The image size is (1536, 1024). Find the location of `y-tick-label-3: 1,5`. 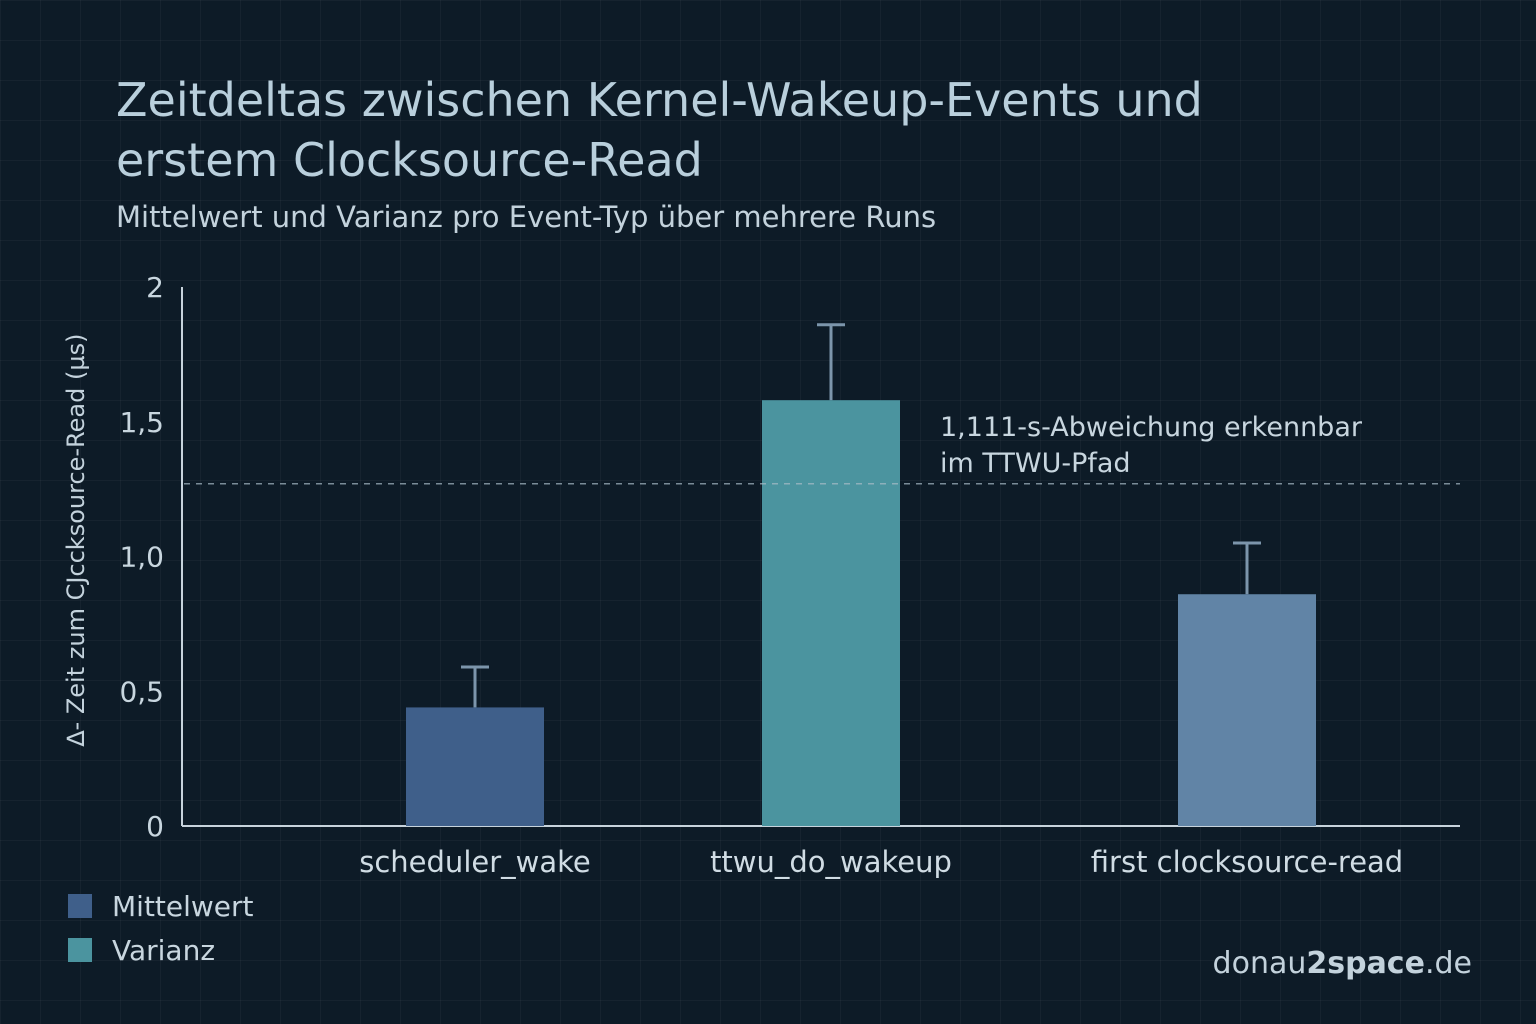

y-tick-label-3: 1,5 is located at coordinates (141, 422).